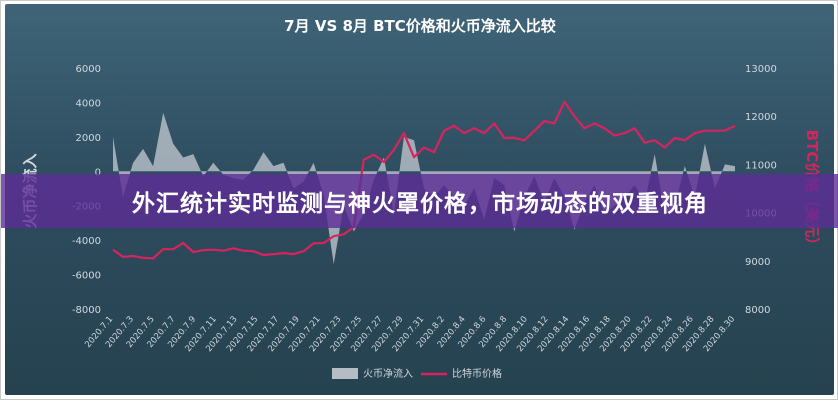 Image resolution: width=838 pixels, height=401 pixels. What do you see at coordinates (761, 69) in the screenshot?
I see `right-tick-label: 13000` at bounding box center [761, 69].